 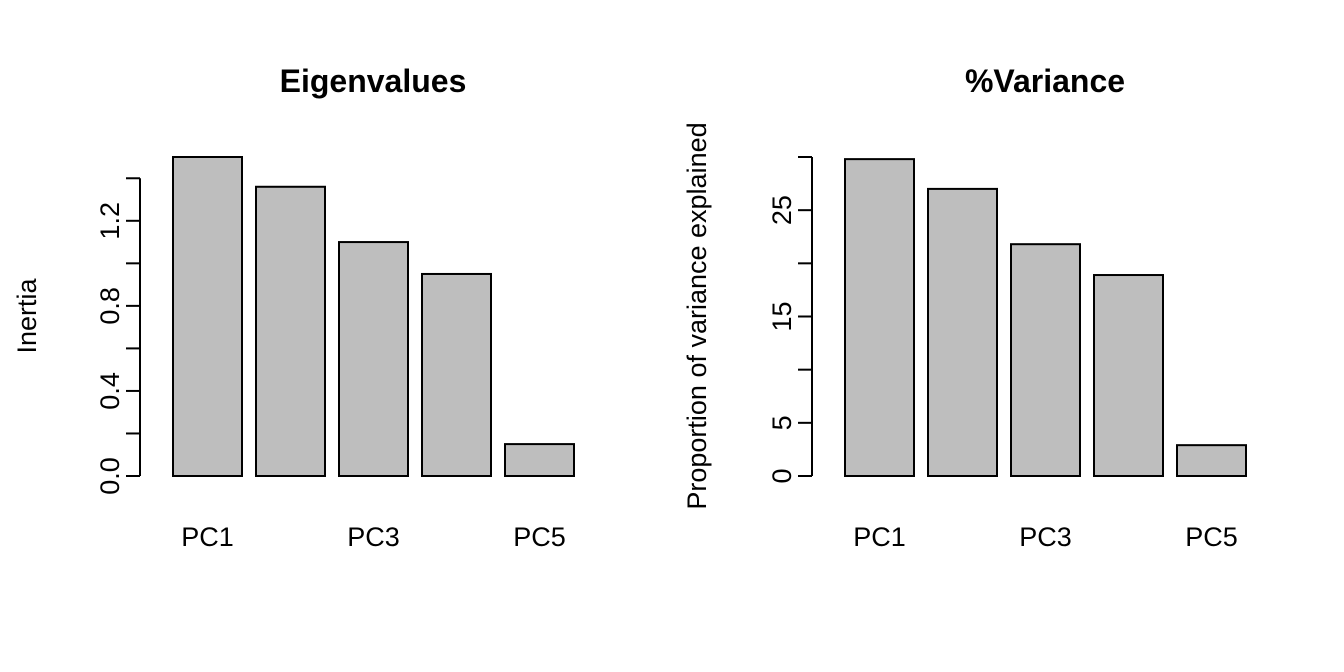 I want to click on y-tick-label: 25, so click(x=782, y=210).